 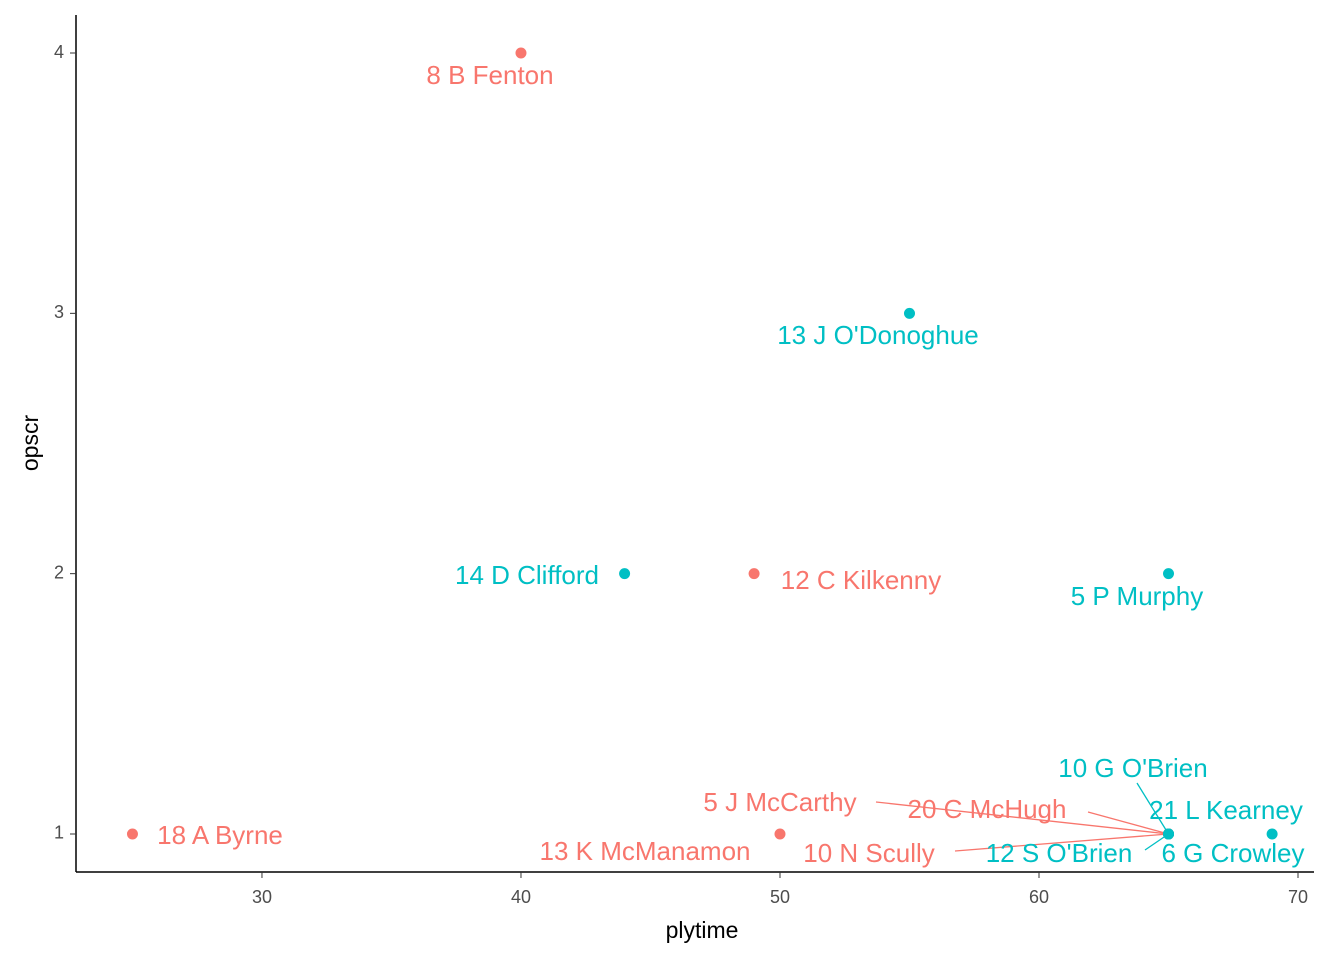 I want to click on y-tick-label: 1, so click(x=59, y=833).